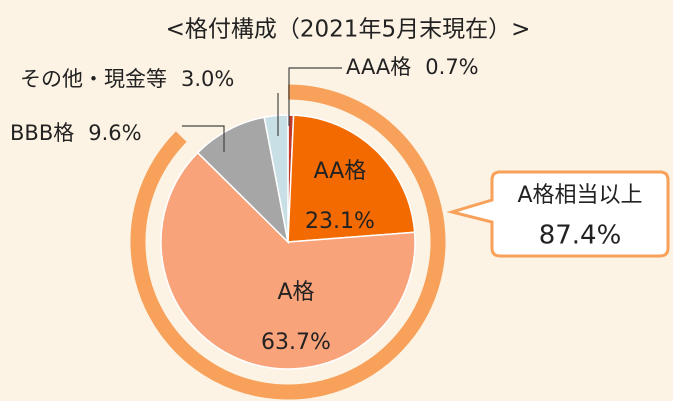 This screenshot has width=673, height=401. Describe the element at coordinates (340, 171) in the screenshot. I see `slice-label: AA格` at that location.